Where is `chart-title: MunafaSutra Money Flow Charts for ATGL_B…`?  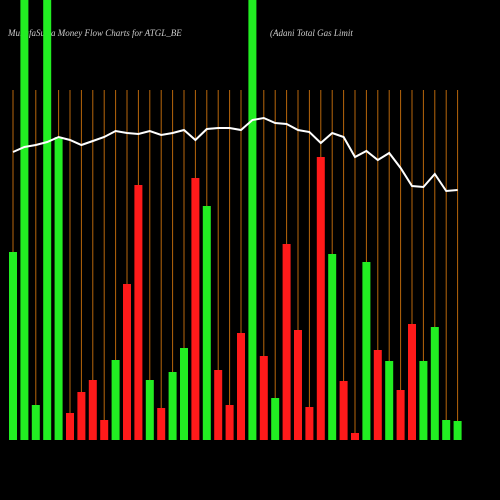 chart-title: MunafaSutra Money Flow Charts for ATGL_B… is located at coordinates (94, 33).